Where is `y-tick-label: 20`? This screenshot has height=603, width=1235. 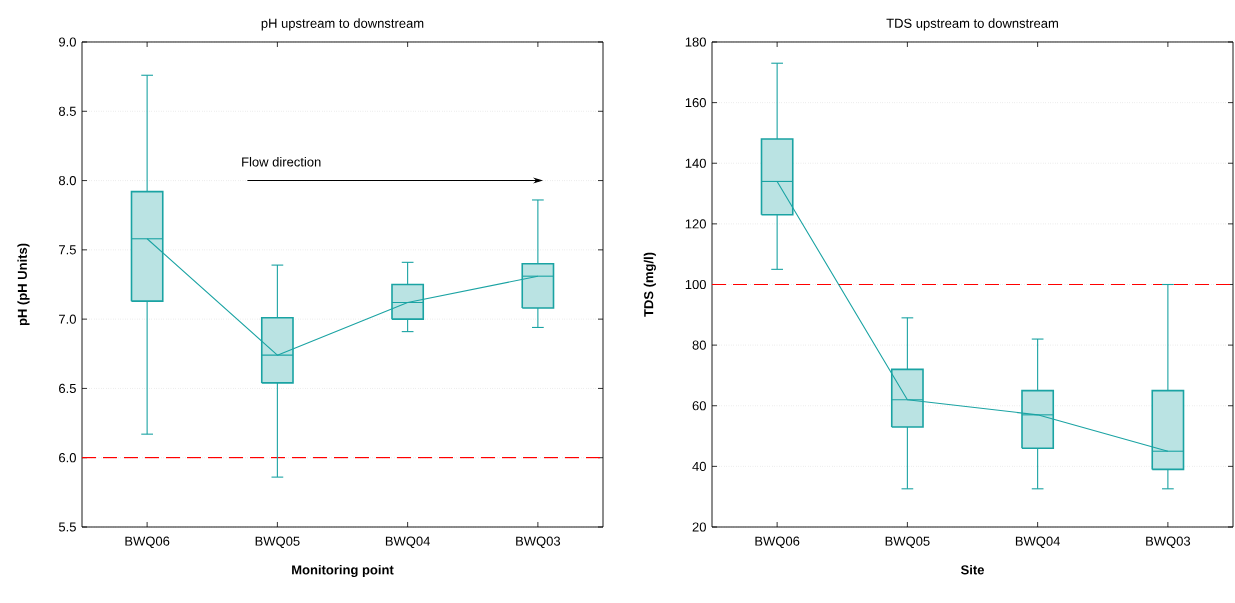
y-tick-label: 20 is located at coordinates (699, 527).